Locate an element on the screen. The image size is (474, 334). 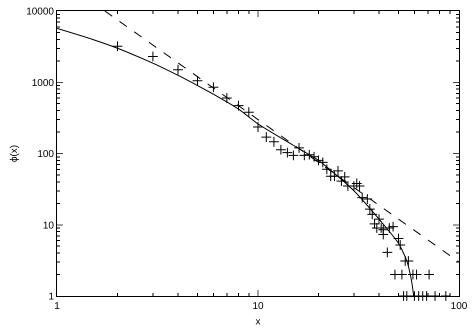
y-tick-label: 10000 is located at coordinates (40, 12).